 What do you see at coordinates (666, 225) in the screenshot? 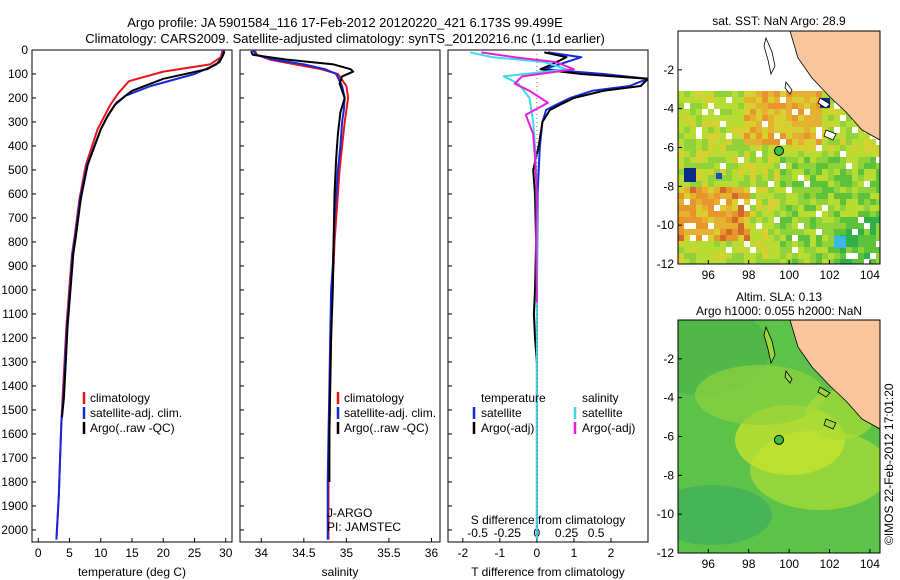
I see `map-y-tick-label: -10` at bounding box center [666, 225].